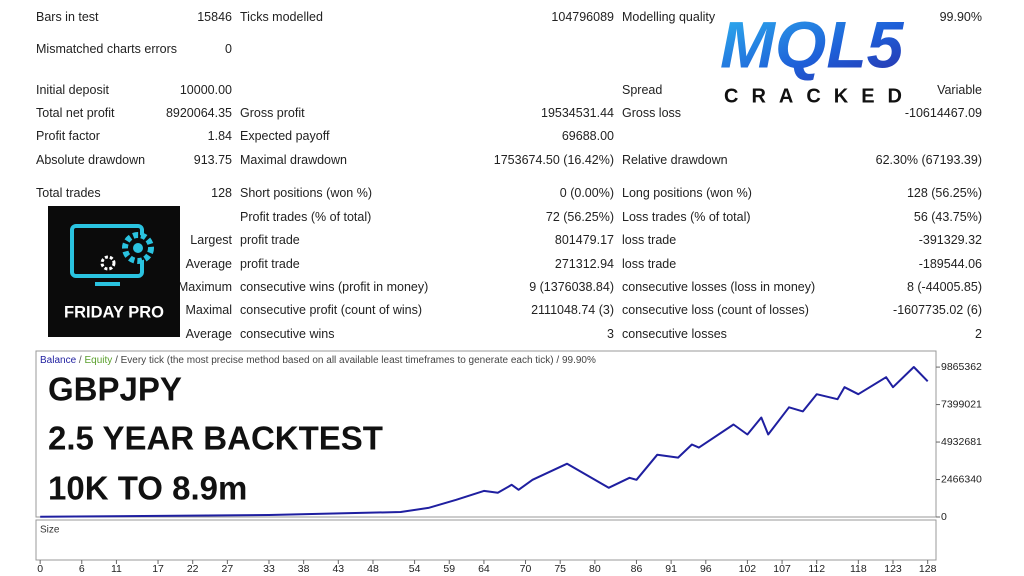 The height and width of the screenshot is (576, 1024). What do you see at coordinates (961, 367) in the screenshot?
I see `y-tick-label: 9865362` at bounding box center [961, 367].